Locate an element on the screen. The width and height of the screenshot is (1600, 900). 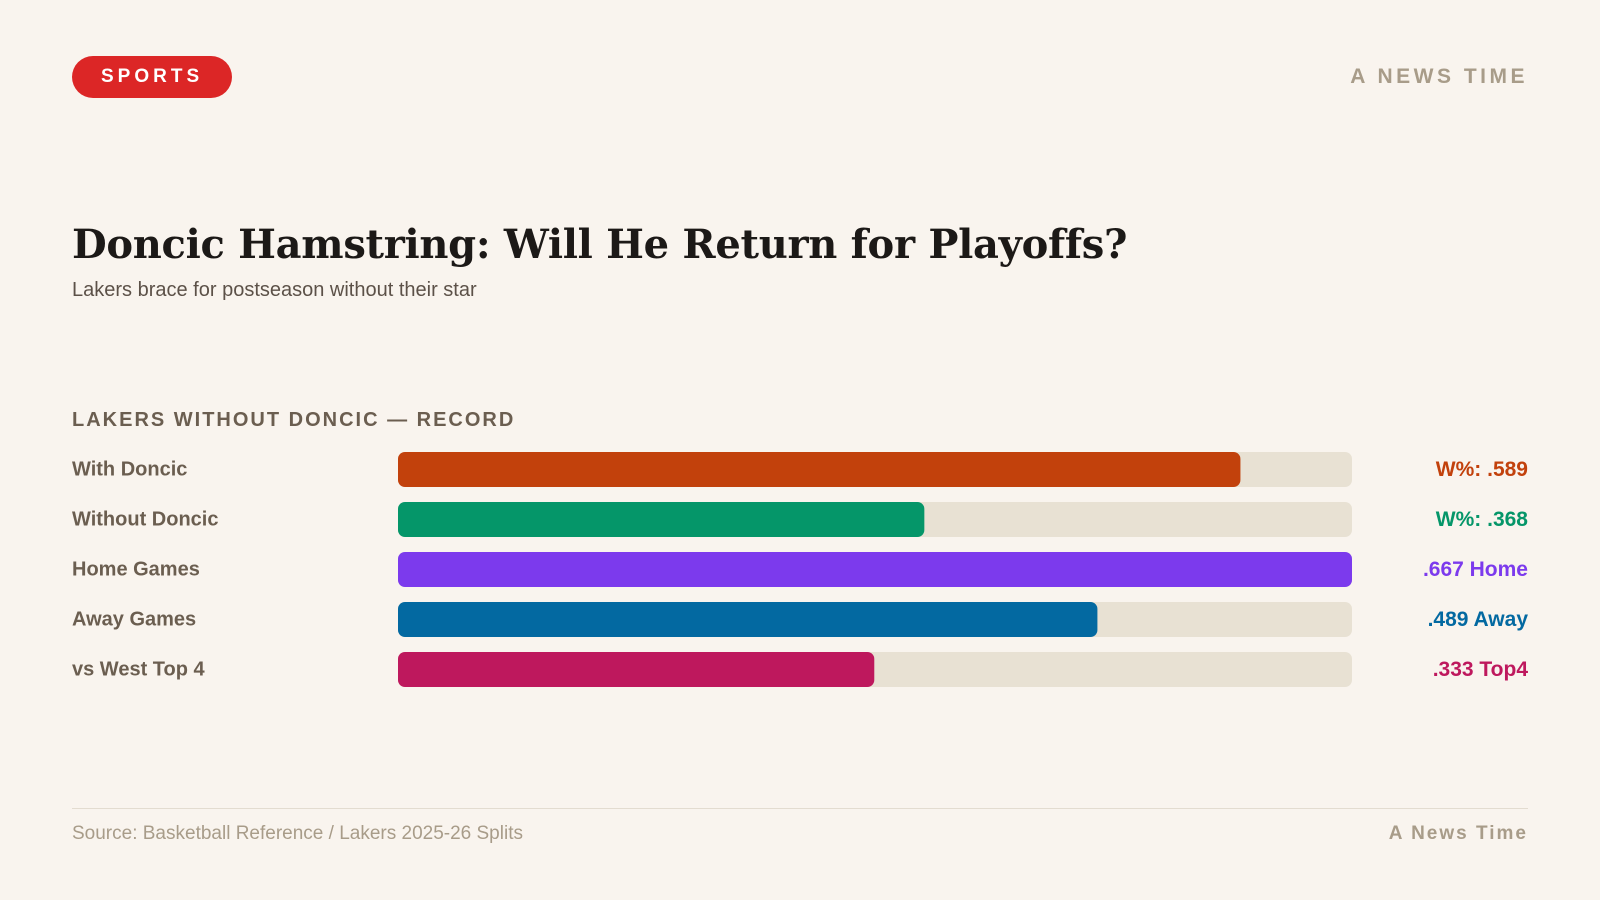
bar-category-label: Without Doncic is located at coordinates (145, 520).